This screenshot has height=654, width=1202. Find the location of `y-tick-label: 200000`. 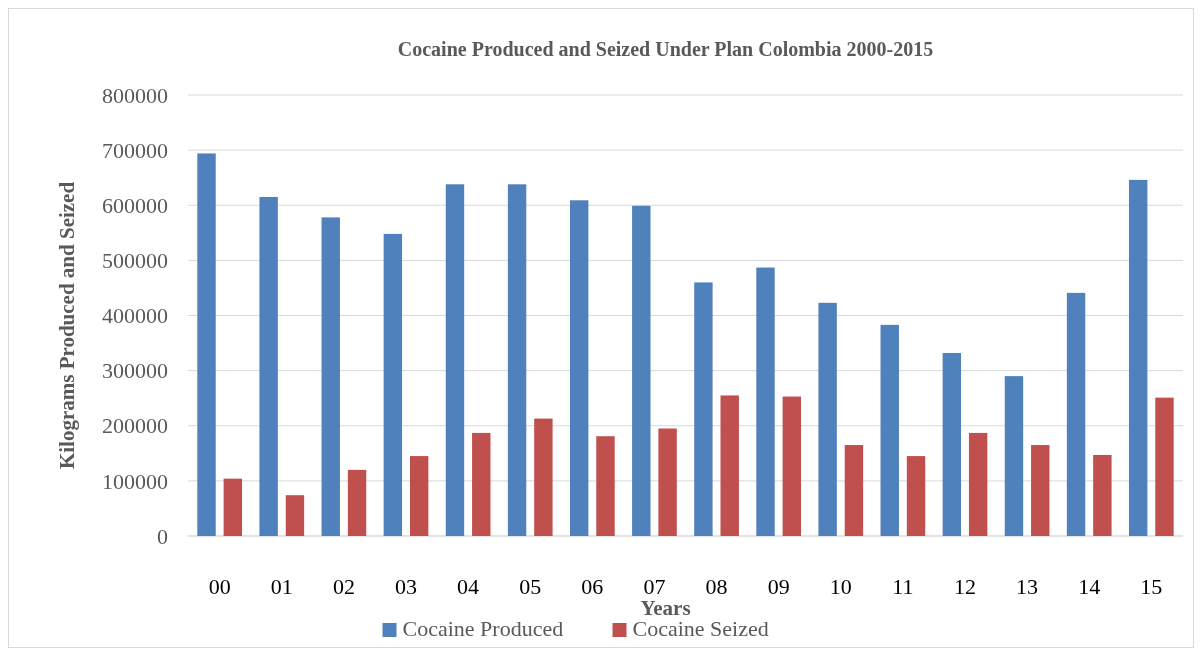

y-tick-label: 200000 is located at coordinates (135, 426).